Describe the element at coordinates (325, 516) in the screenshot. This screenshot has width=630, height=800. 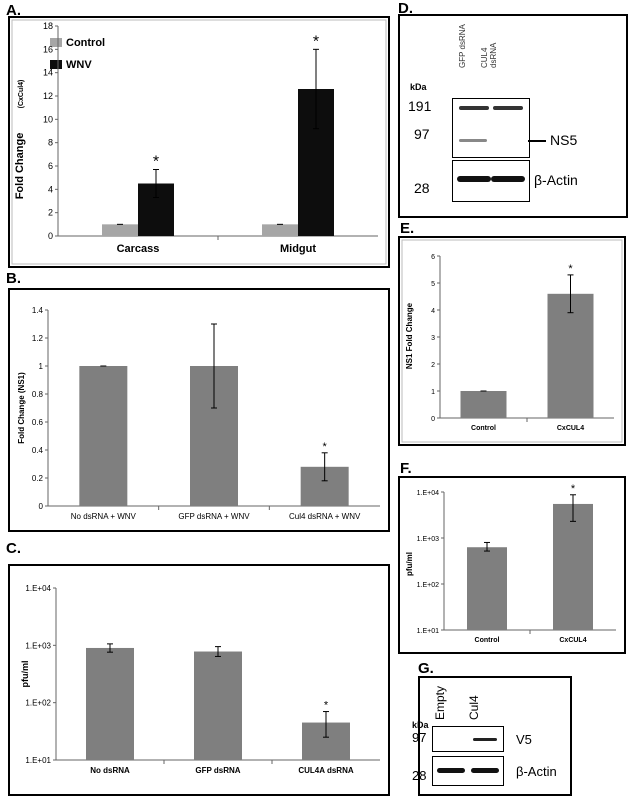
I see `x-category-label: Cul4 dsRNA + WNV` at that location.